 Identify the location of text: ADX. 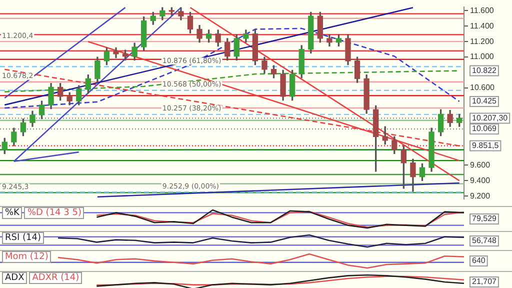
(15, 278).